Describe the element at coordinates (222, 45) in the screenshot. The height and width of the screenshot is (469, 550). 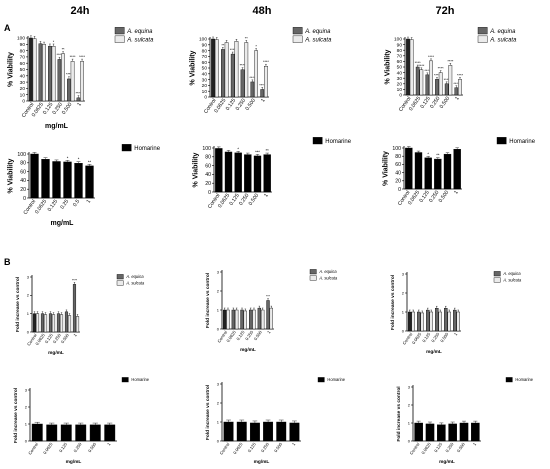
I see `significance-label: **` at that location.